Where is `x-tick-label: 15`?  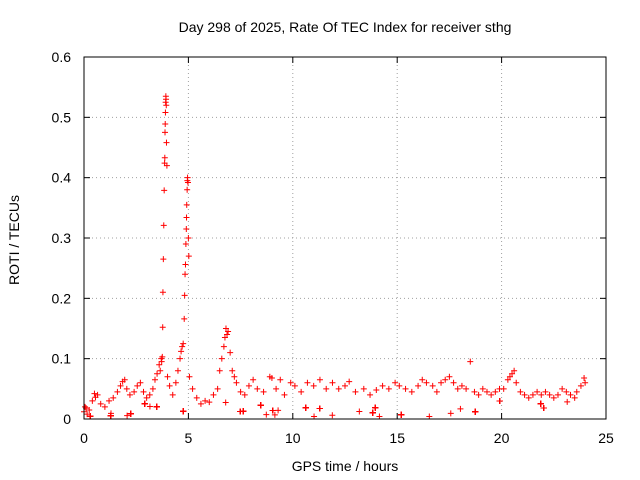 x-tick-label: 15 is located at coordinates (397, 438).